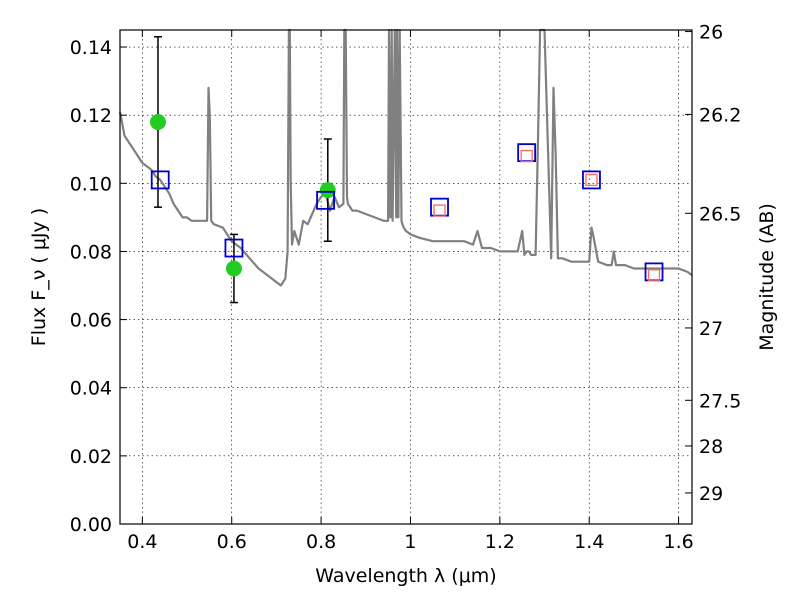 This screenshot has width=800, height=600. What do you see at coordinates (720, 115) in the screenshot?
I see `mag-tick-label: 26.2` at bounding box center [720, 115].